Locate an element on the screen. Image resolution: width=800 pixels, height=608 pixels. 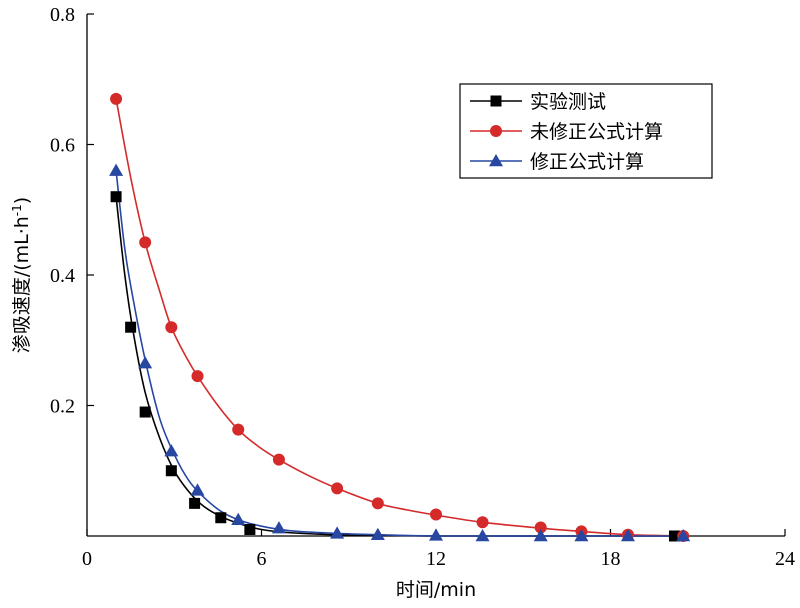
legend-label: 修正公式计算 is located at coordinates (587, 162).